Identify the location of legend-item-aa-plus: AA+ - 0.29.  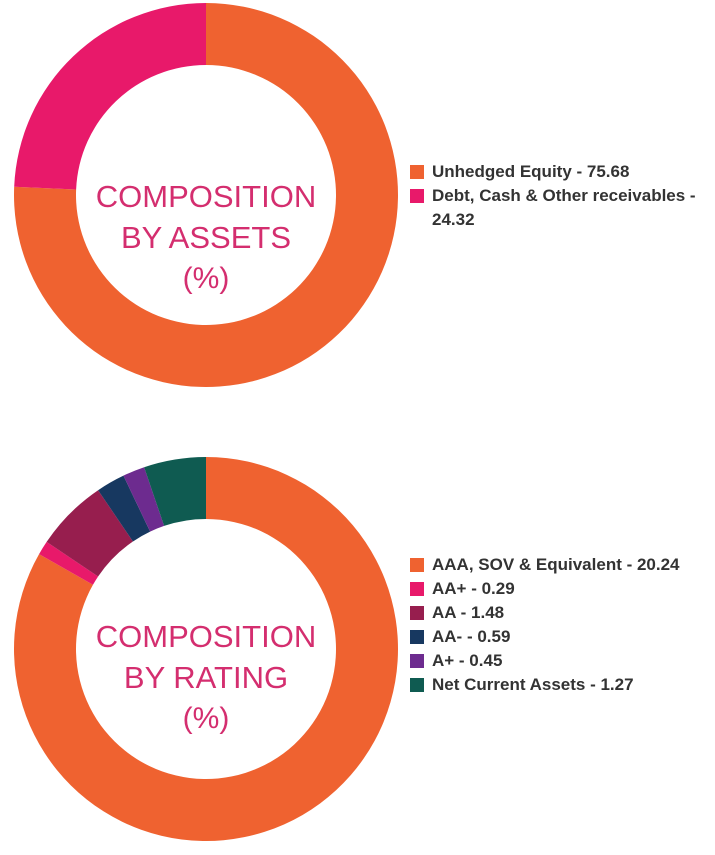
(560, 589).